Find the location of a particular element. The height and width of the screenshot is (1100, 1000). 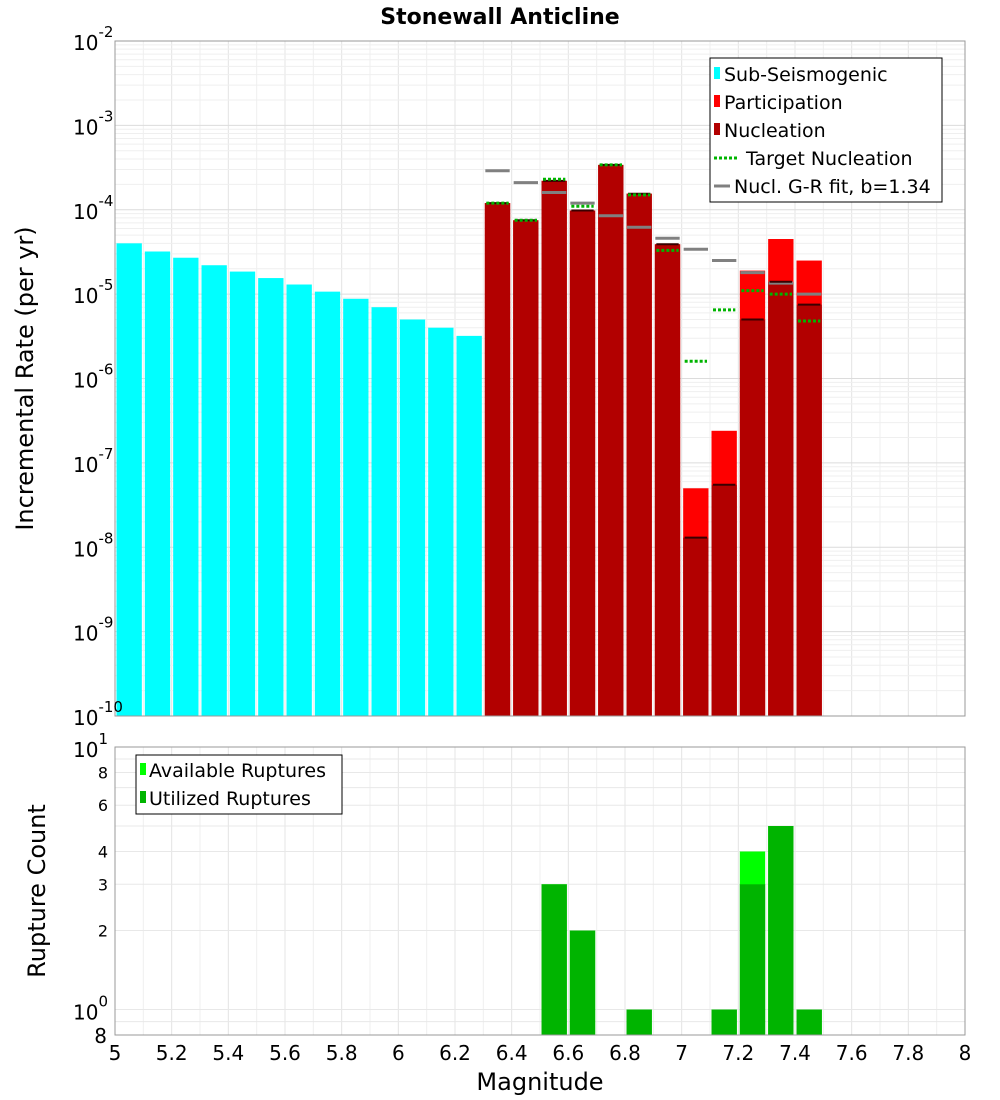

rate-y-tick-label: 10⁻⁴ is located at coordinates (93, 208).